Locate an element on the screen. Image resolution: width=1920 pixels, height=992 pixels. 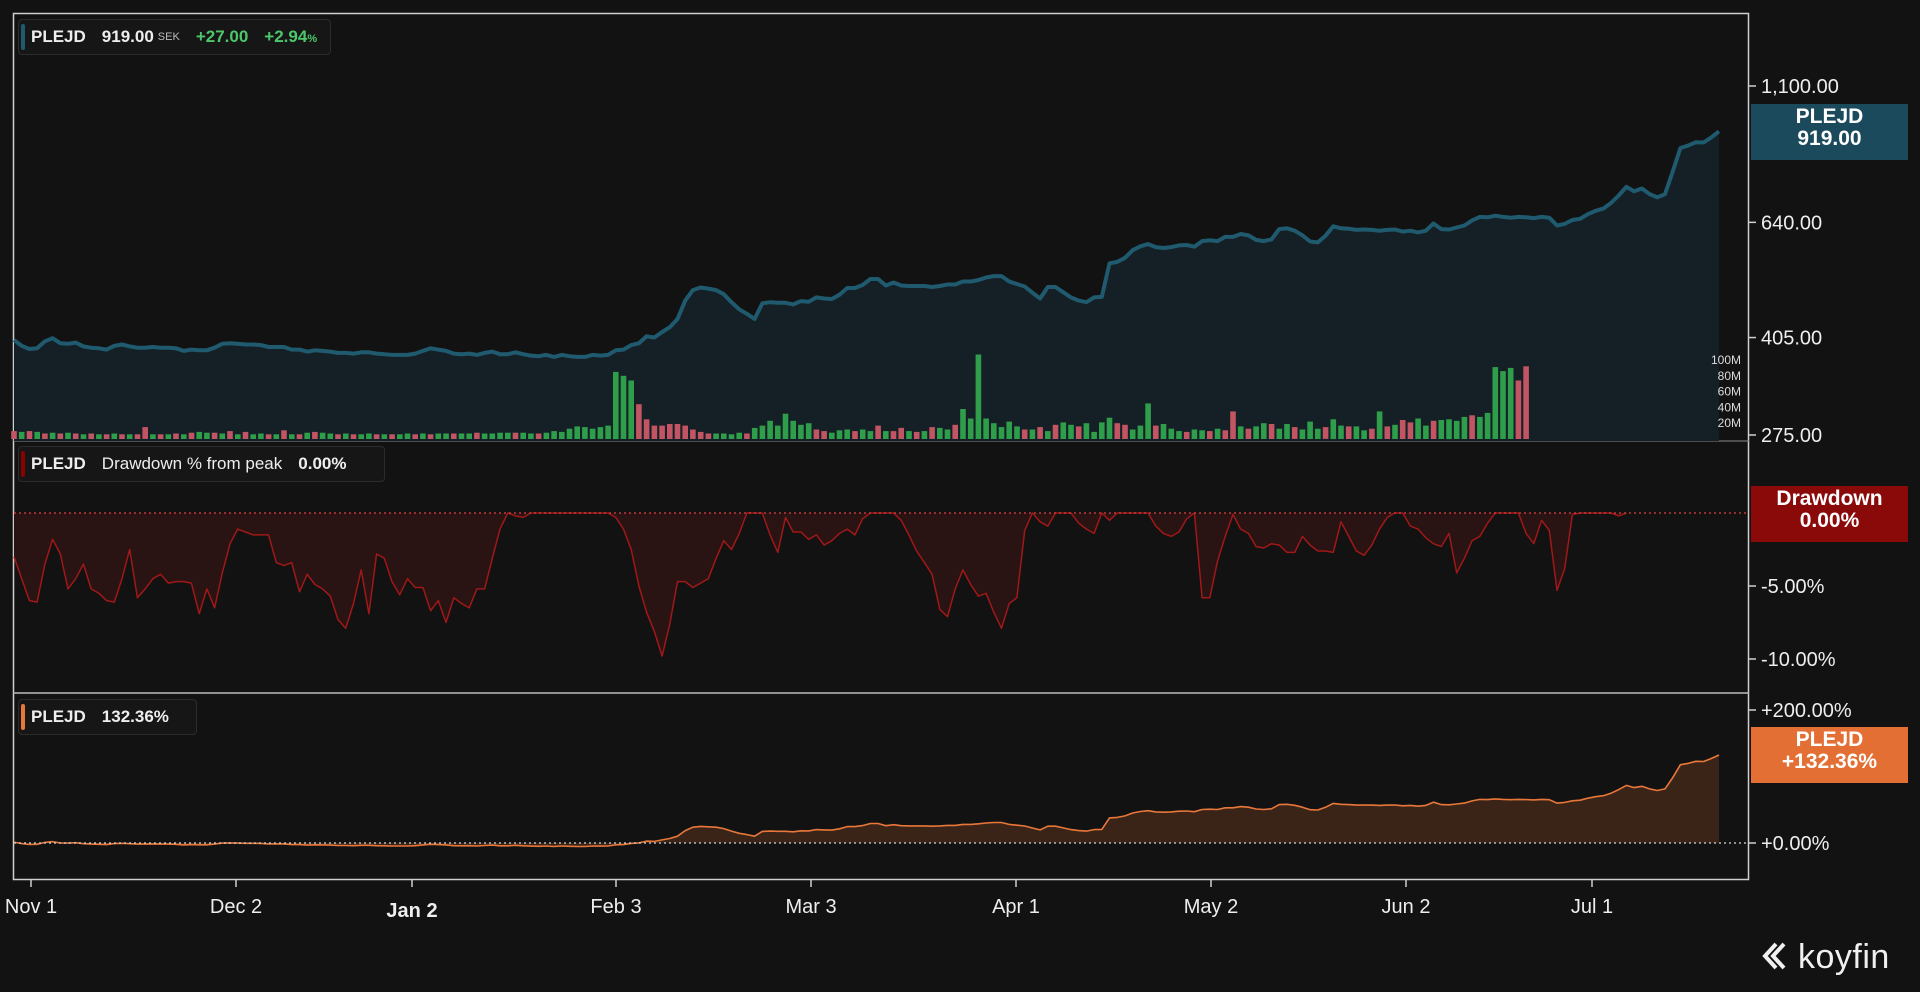
koyfin-logo: koyfin is located at coordinates (1826, 957).